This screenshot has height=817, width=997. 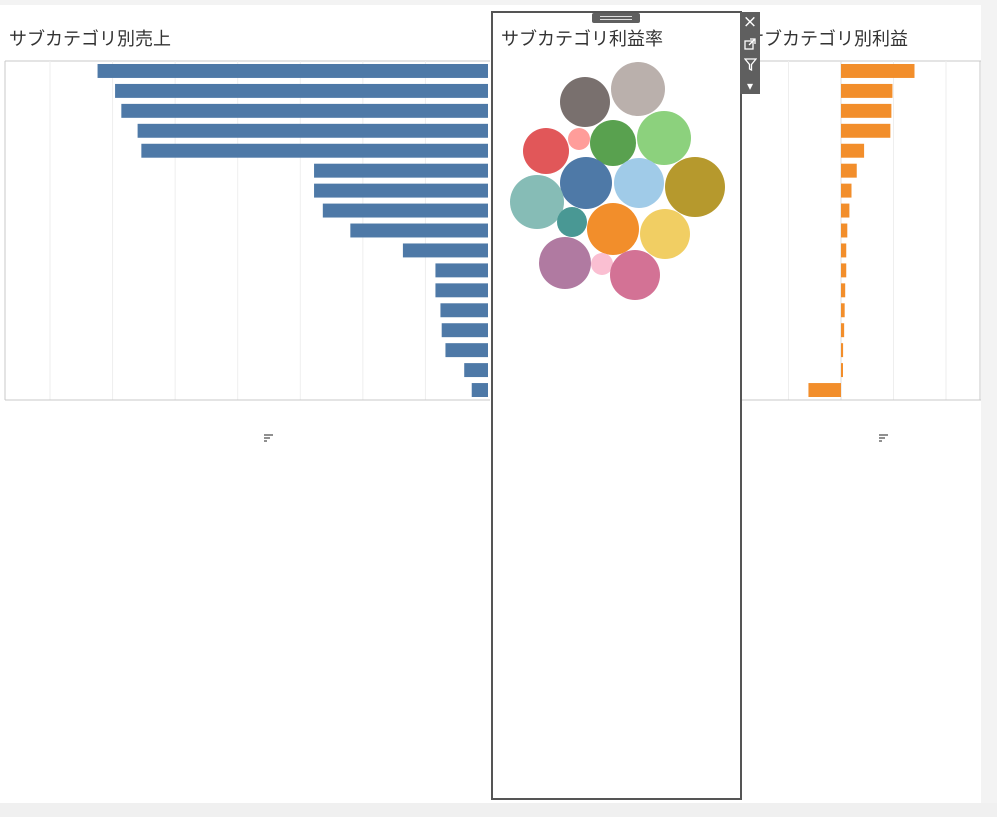 I want to click on profit-sheet: サブカテゴリ別利益, so click(x=861, y=230).